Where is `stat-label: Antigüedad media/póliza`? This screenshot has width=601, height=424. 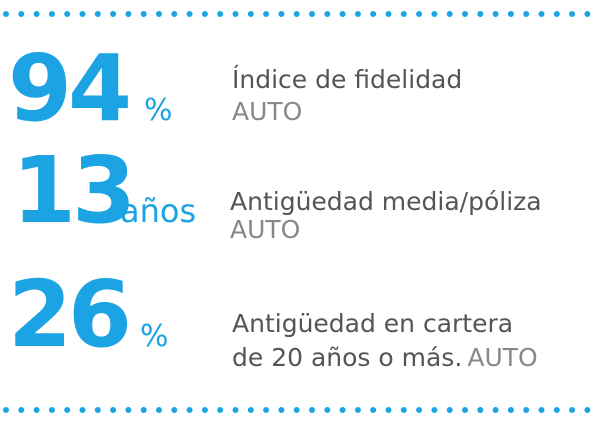
stat-label: Antigüedad media/póliza is located at coordinates (386, 201).